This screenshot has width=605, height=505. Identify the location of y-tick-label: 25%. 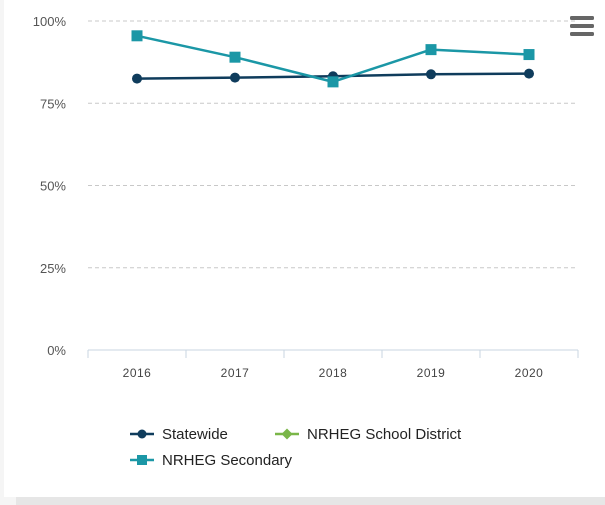
(53, 268).